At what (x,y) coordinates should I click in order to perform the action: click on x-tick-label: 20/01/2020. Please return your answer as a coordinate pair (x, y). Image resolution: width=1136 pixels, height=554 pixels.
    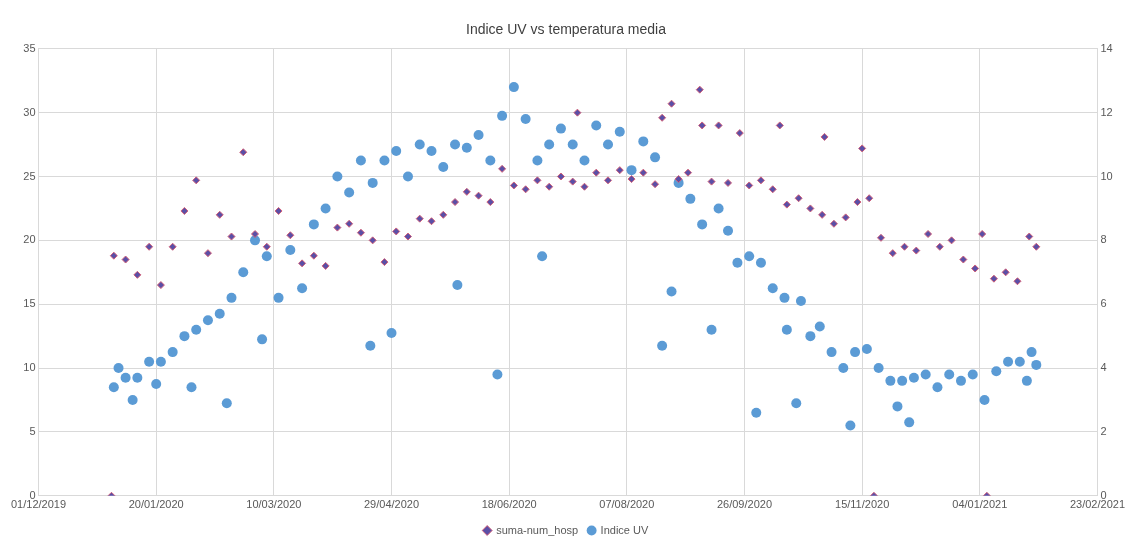
    Looking at the image, I should click on (156, 504).